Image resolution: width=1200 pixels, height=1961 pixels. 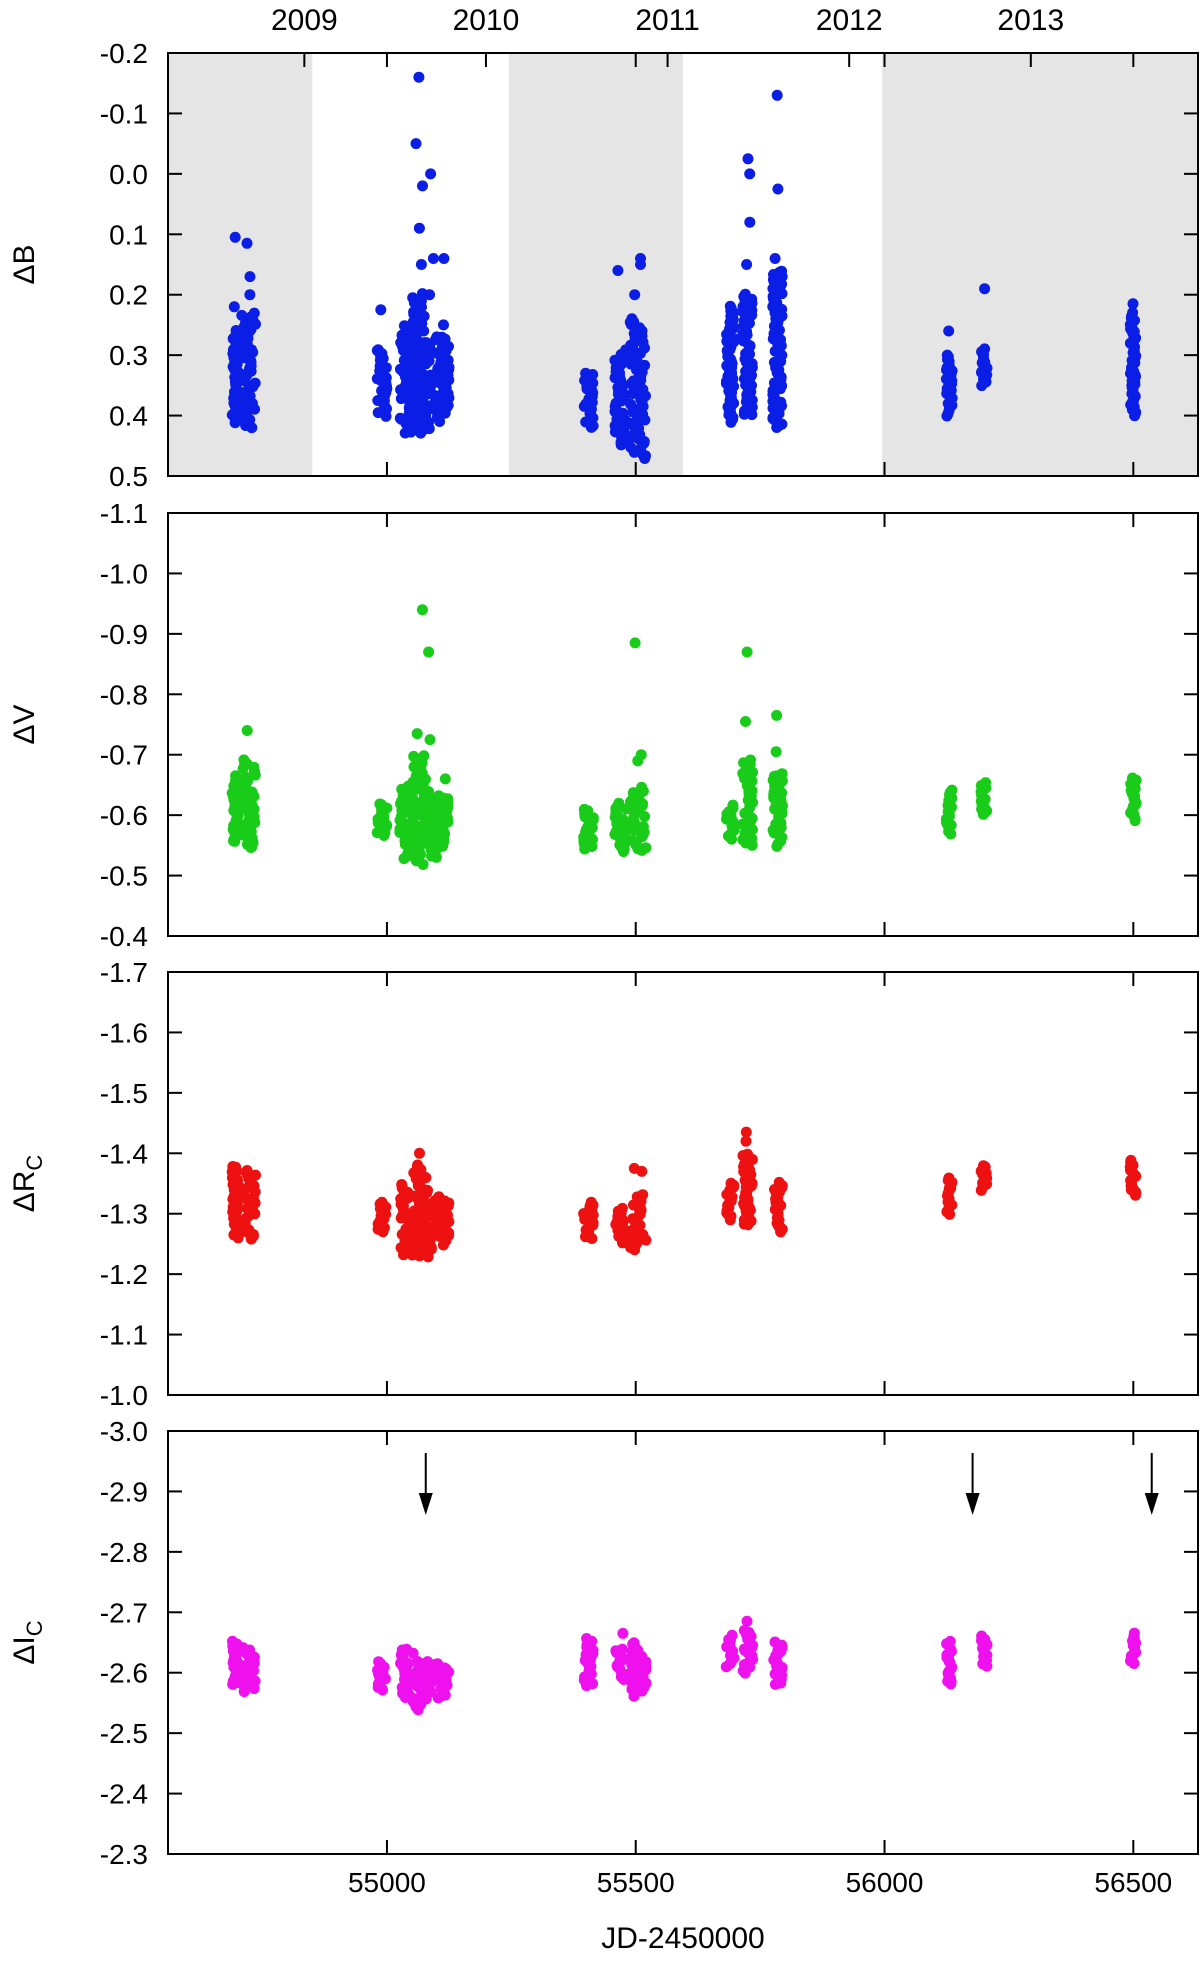 What do you see at coordinates (124, 755) in the screenshot?
I see `y-tick-label: -0.7` at bounding box center [124, 755].